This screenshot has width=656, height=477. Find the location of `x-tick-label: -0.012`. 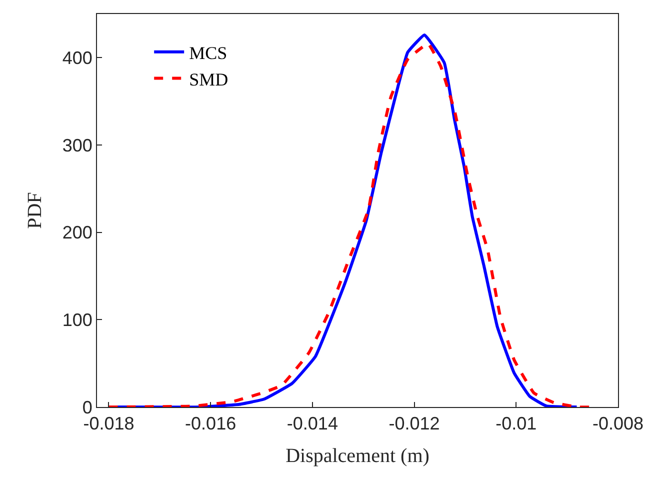

x-tick-label: -0.012 is located at coordinates (414, 424).